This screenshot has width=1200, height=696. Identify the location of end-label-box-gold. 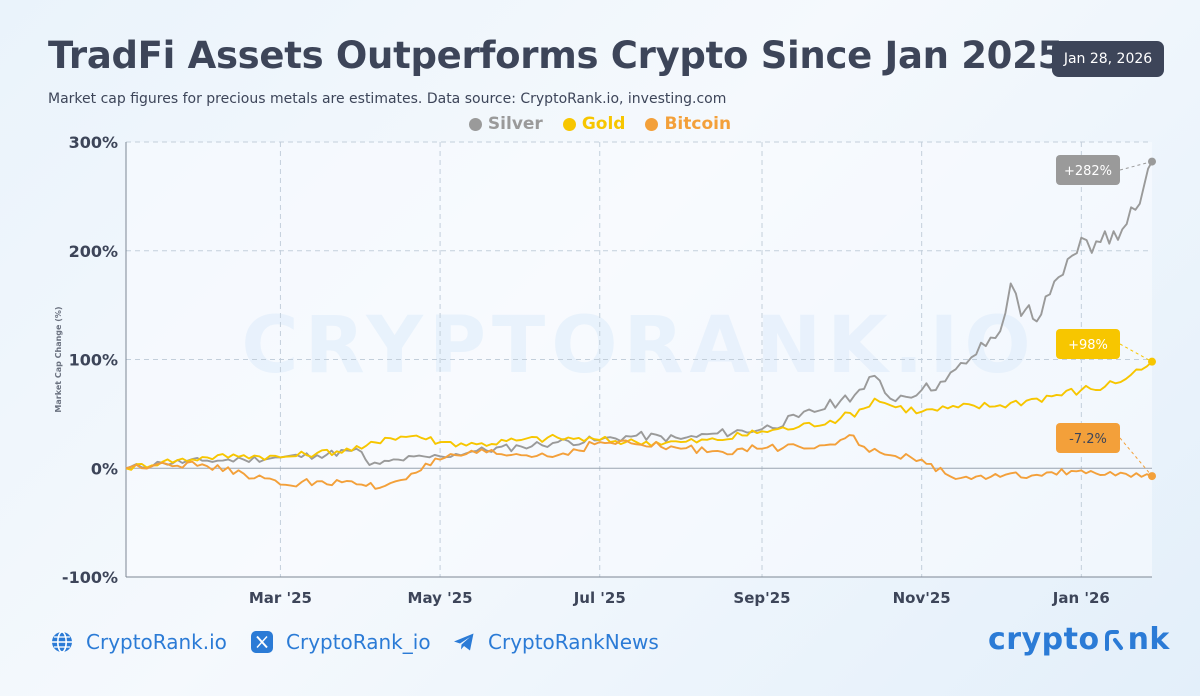
(1088, 344).